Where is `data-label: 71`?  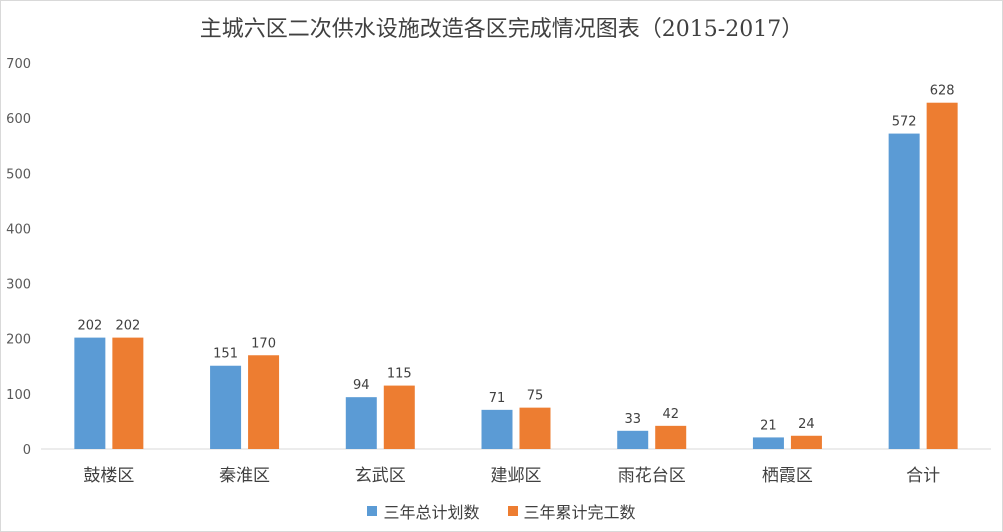 data-label: 71 is located at coordinates (497, 398).